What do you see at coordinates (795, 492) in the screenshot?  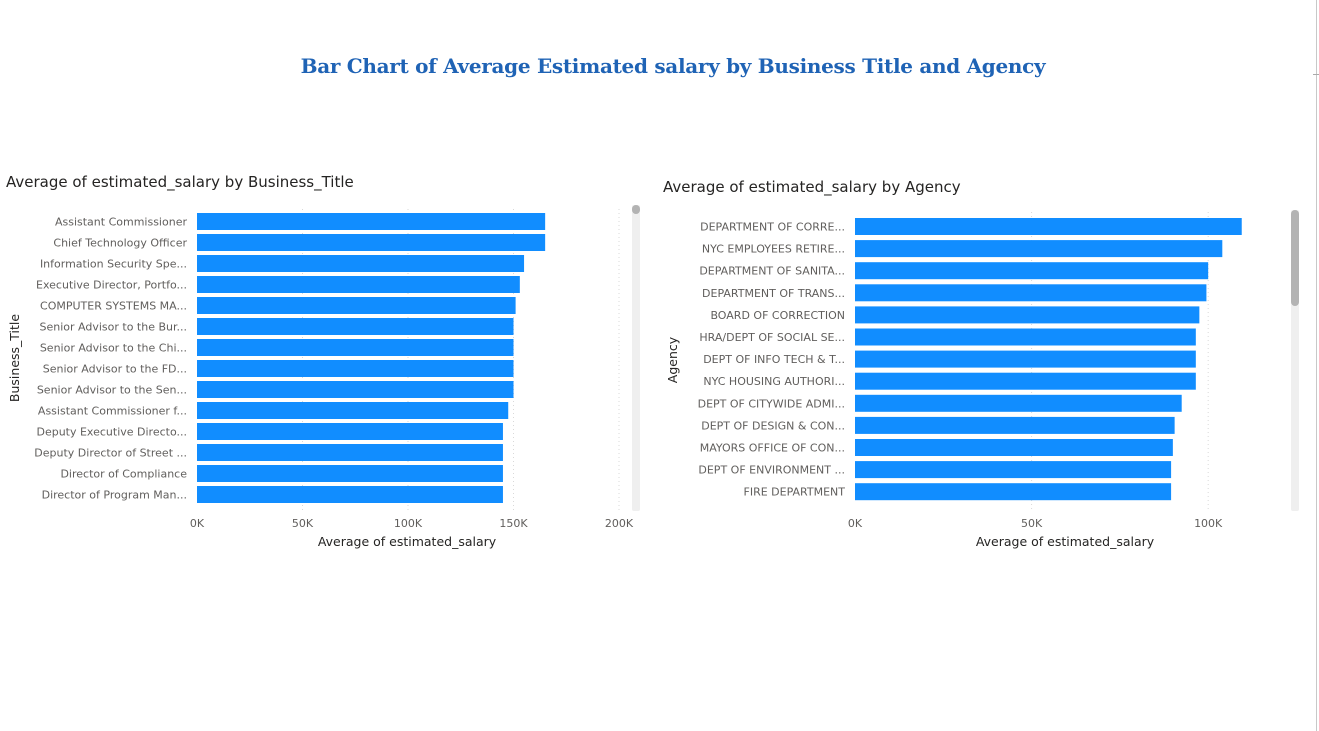 I see `category-label: FIRE DEPARTMENT` at bounding box center [795, 492].